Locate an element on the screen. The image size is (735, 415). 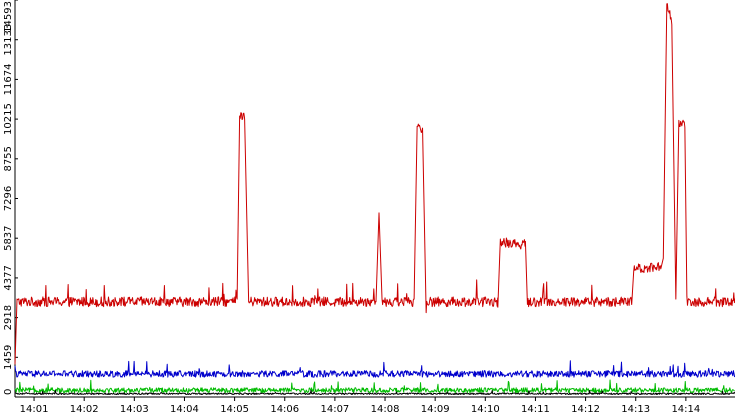
y-tick-label: 5837 is located at coordinates (8, 237).